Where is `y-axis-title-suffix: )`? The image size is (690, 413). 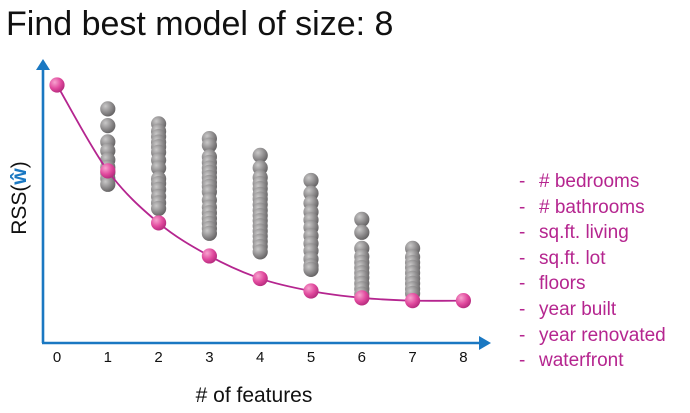
y-axis-title-suffix: ) is located at coordinates (19, 164).